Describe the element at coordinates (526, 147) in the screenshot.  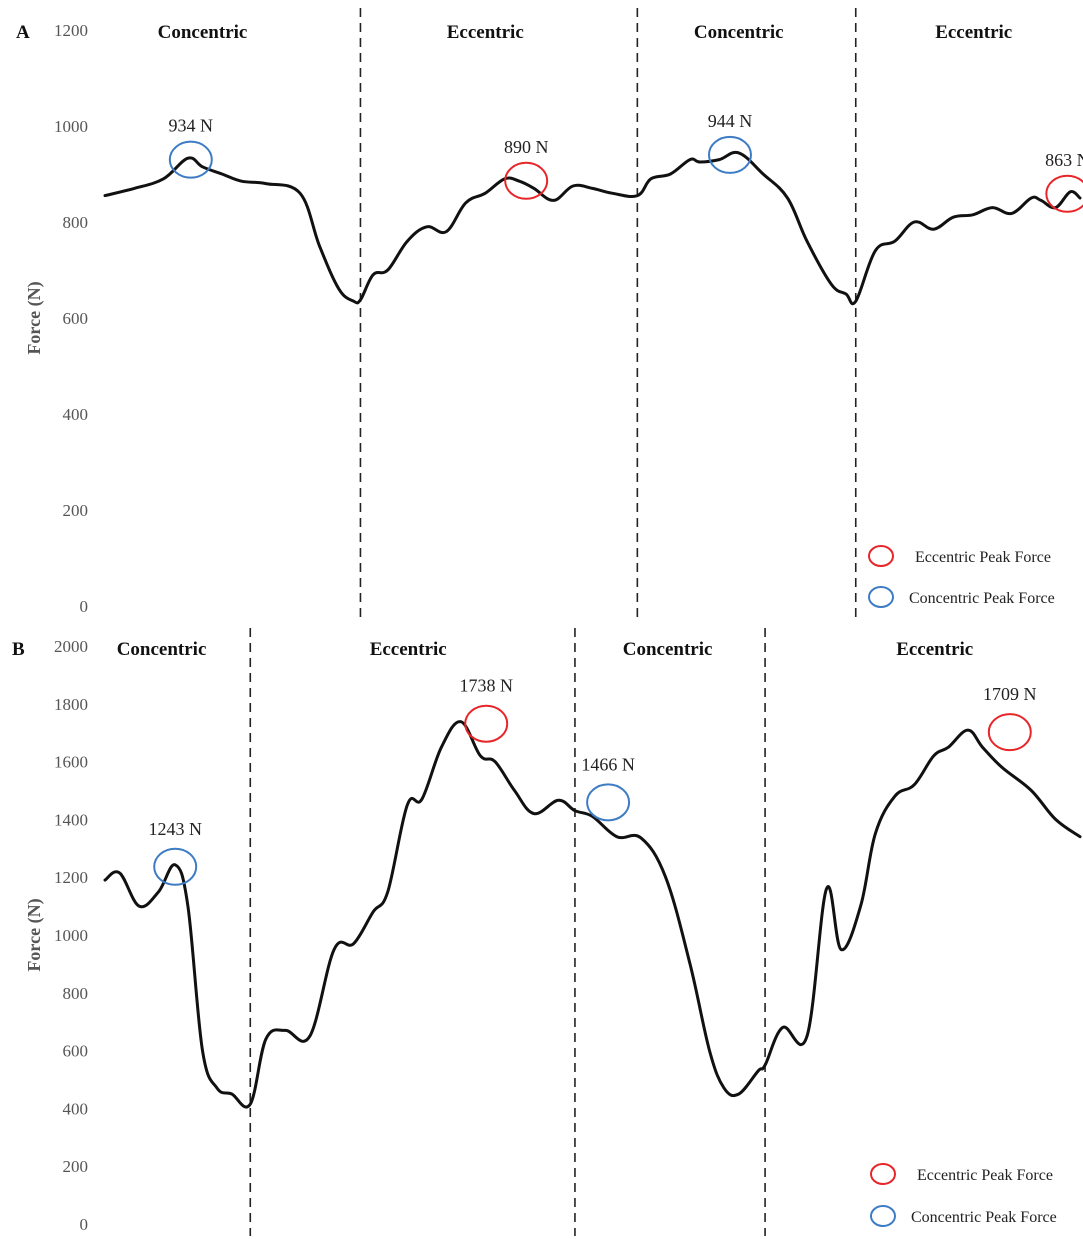
I see `eccentric-peak-label: 890 N` at that location.